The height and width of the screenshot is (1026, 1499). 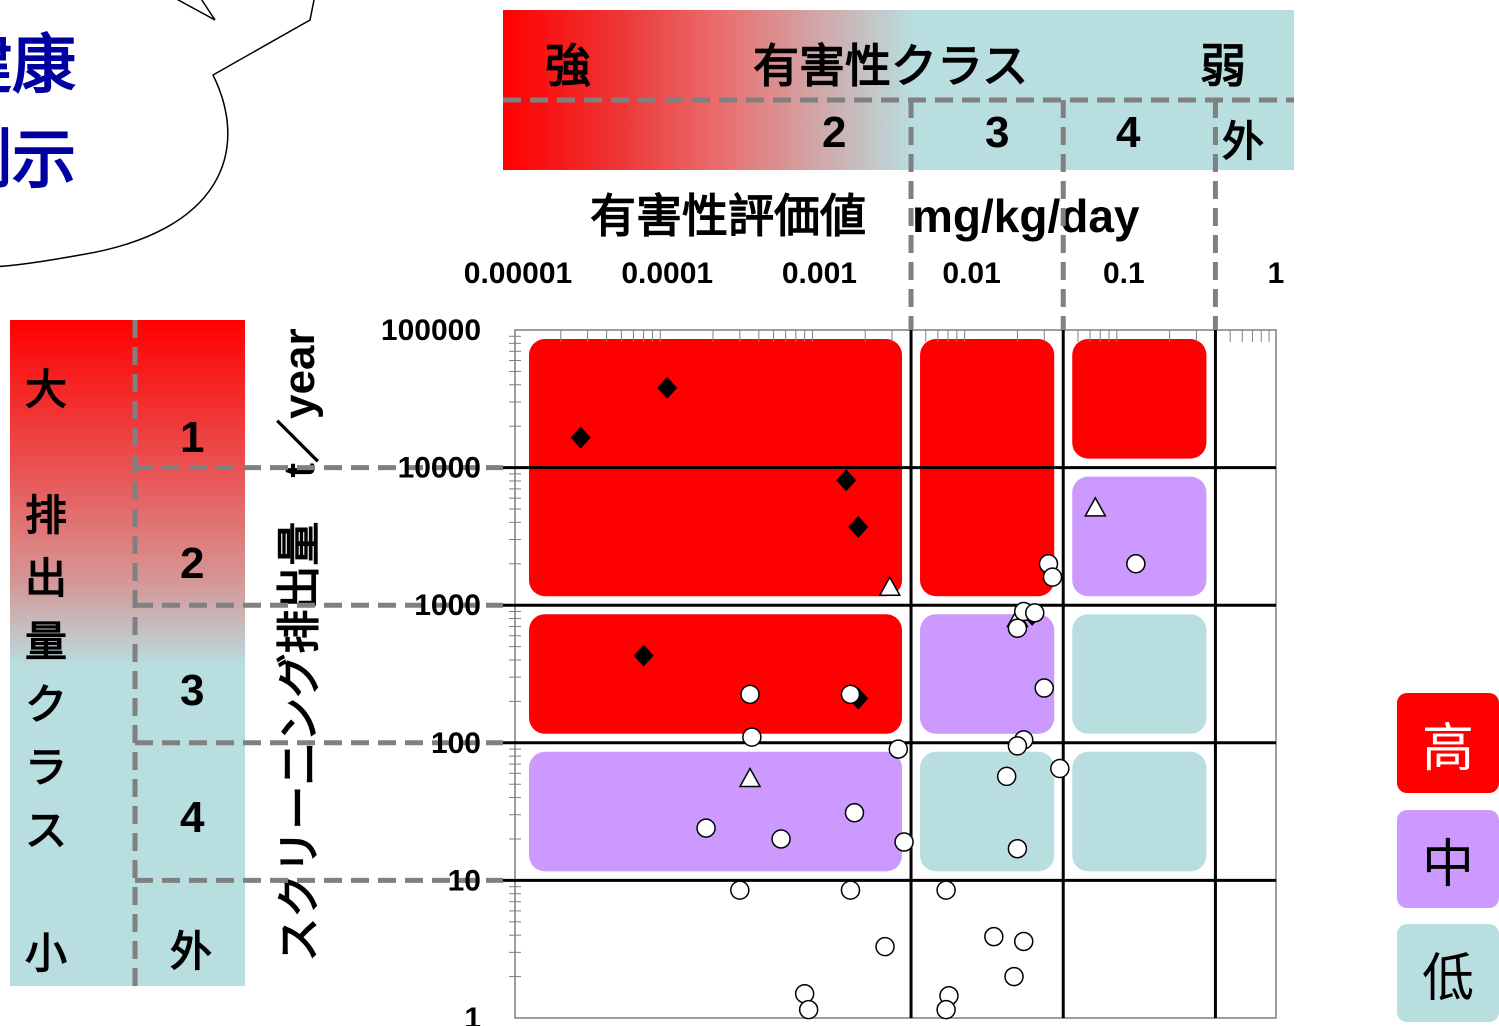 I want to click on priority-high-label: 高, so click(x=1447, y=748).